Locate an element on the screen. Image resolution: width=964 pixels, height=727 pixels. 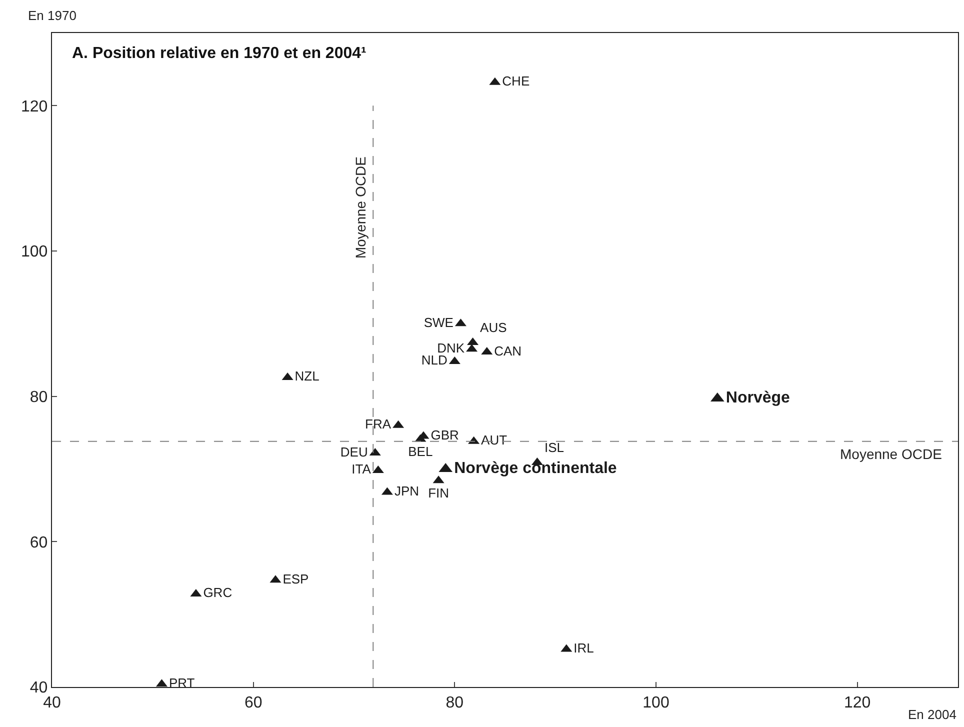
x-tick-label: 80 is located at coordinates (455, 703).